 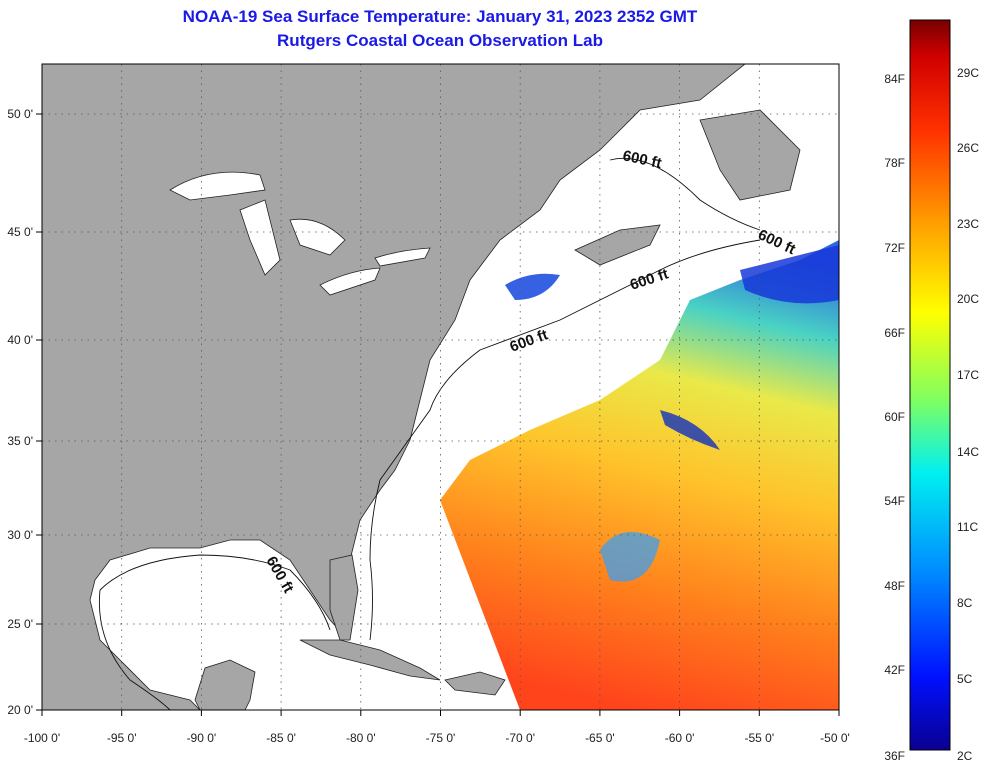 I want to click on land-yucatan, so click(x=225, y=684).